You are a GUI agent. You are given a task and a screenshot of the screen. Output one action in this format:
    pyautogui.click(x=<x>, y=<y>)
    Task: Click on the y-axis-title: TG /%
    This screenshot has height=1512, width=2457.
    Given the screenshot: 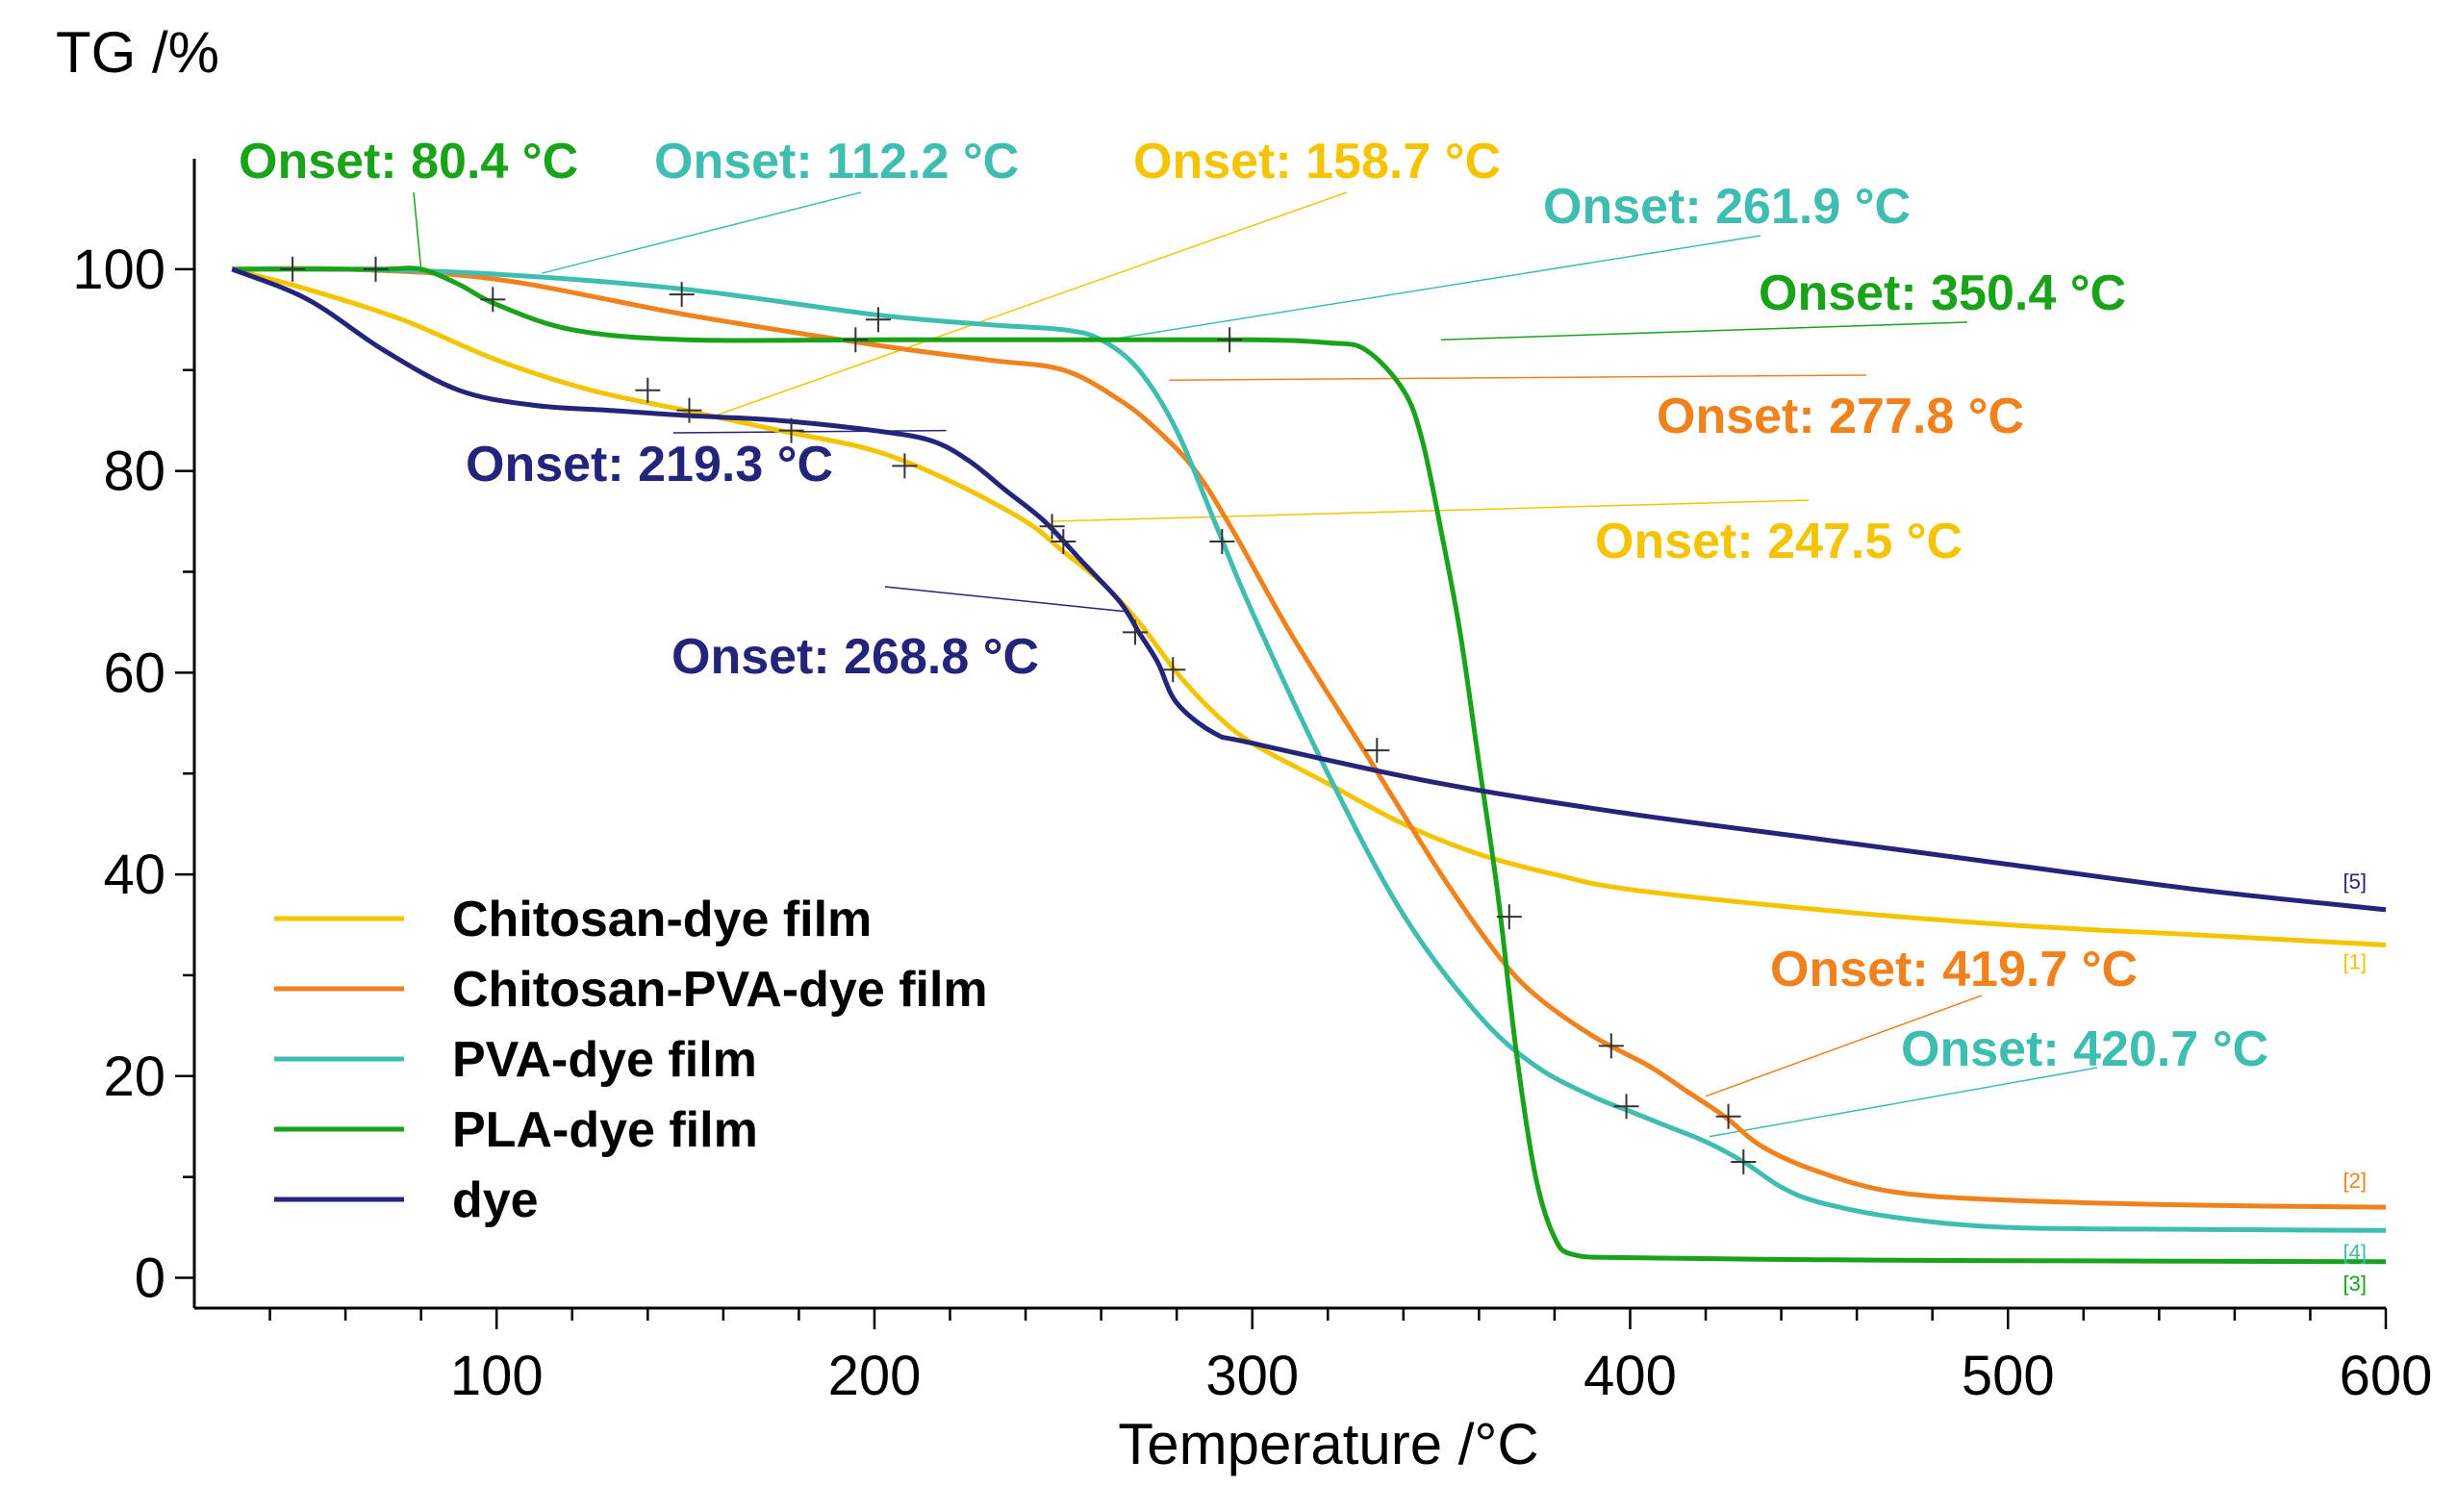 What is the action you would take?
    pyautogui.click(x=137, y=53)
    